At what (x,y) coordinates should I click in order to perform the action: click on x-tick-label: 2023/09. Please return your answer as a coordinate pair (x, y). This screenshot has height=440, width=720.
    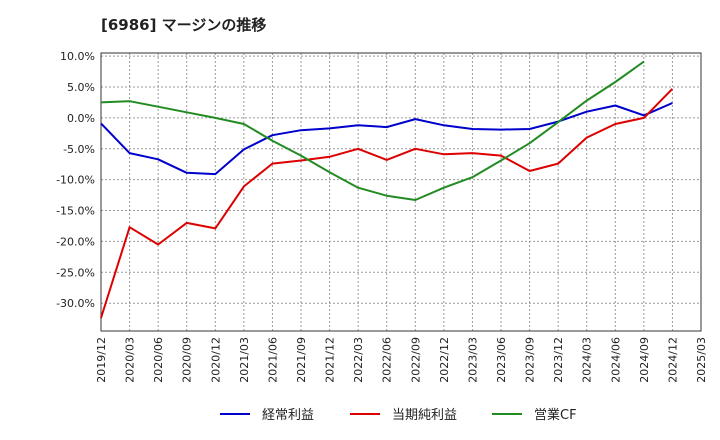
    Looking at the image, I should click on (530, 360).